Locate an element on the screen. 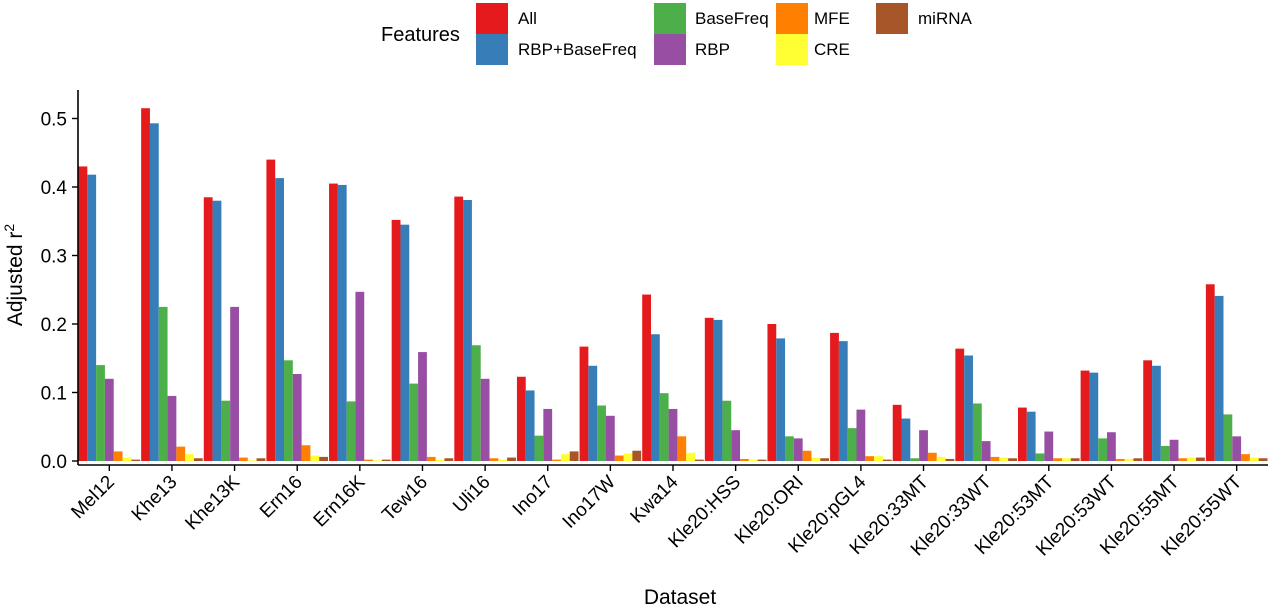 This screenshot has width=1280, height=610. bar-mfe-kle20-ori is located at coordinates (807, 455).